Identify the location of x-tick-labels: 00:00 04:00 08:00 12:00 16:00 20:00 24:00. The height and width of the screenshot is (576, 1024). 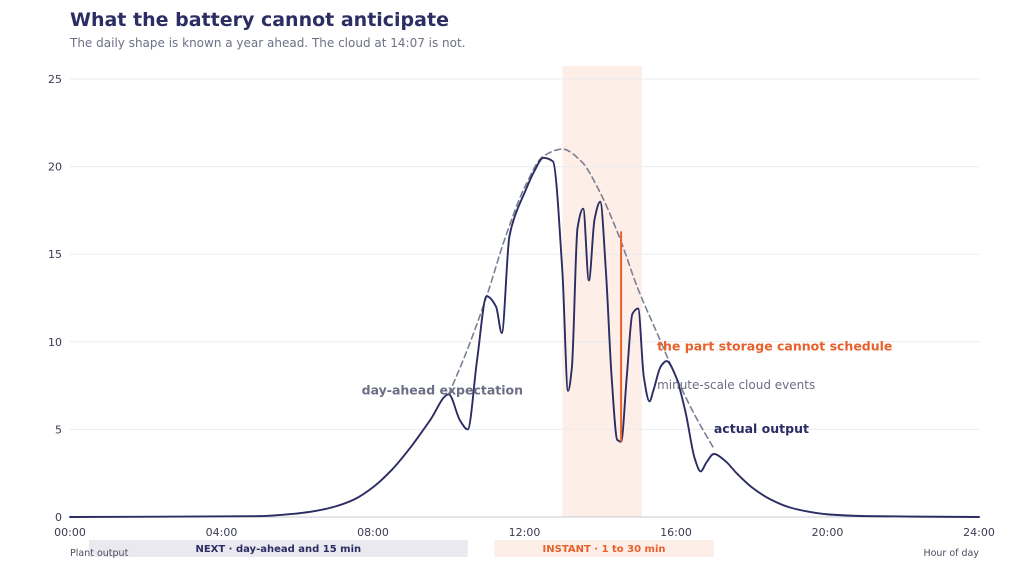
(524, 532).